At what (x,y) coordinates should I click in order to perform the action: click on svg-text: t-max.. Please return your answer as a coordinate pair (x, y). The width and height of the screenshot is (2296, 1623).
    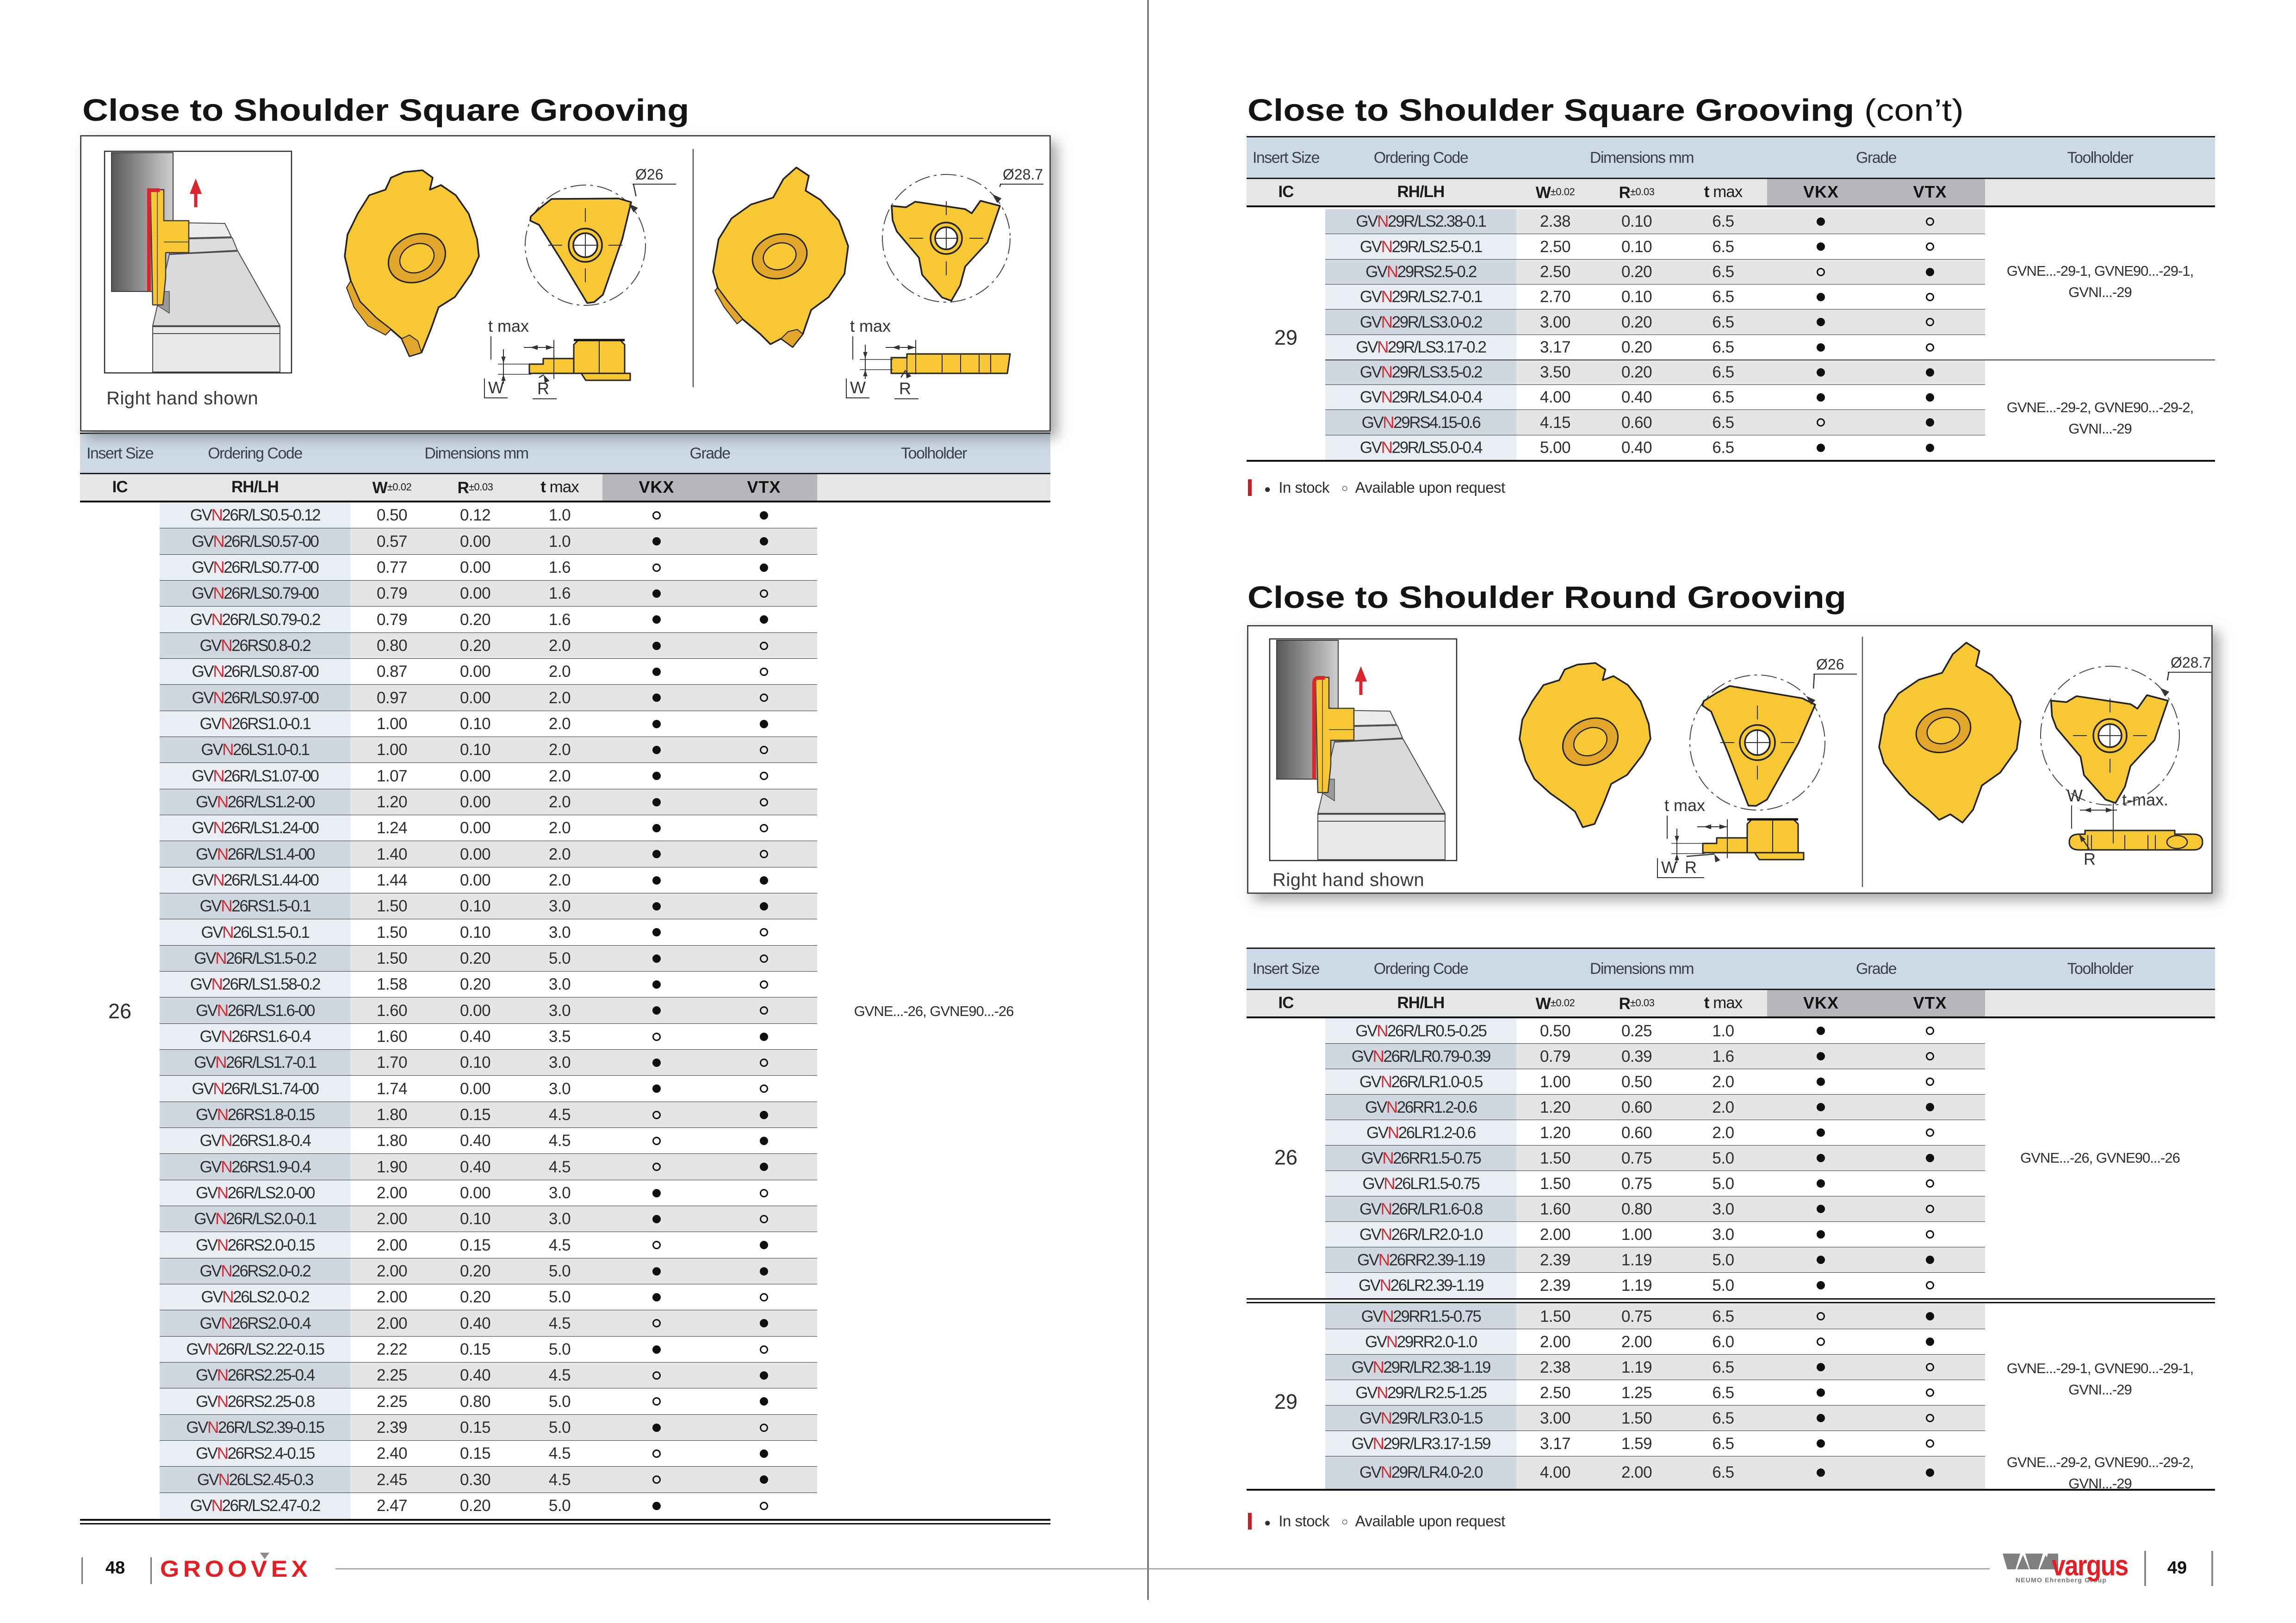
    Looking at the image, I should click on (2145, 799).